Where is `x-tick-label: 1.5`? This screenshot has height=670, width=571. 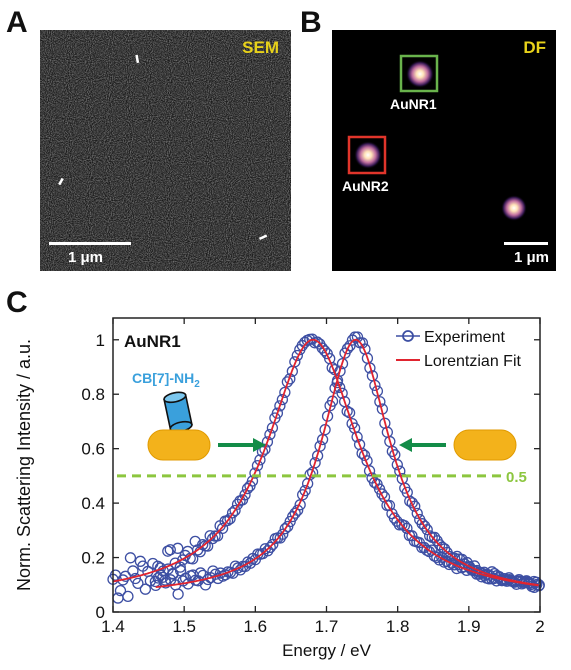 x-tick-label: 1.5 is located at coordinates (184, 626).